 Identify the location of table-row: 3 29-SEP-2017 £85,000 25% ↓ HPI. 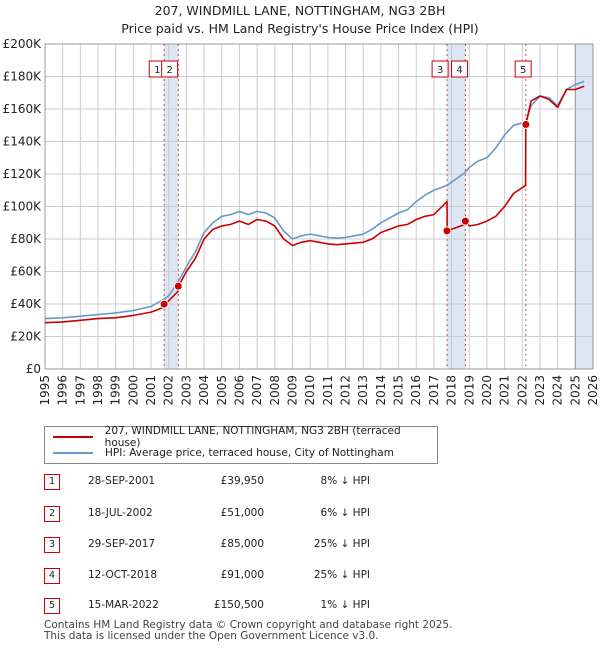
(300, 547).